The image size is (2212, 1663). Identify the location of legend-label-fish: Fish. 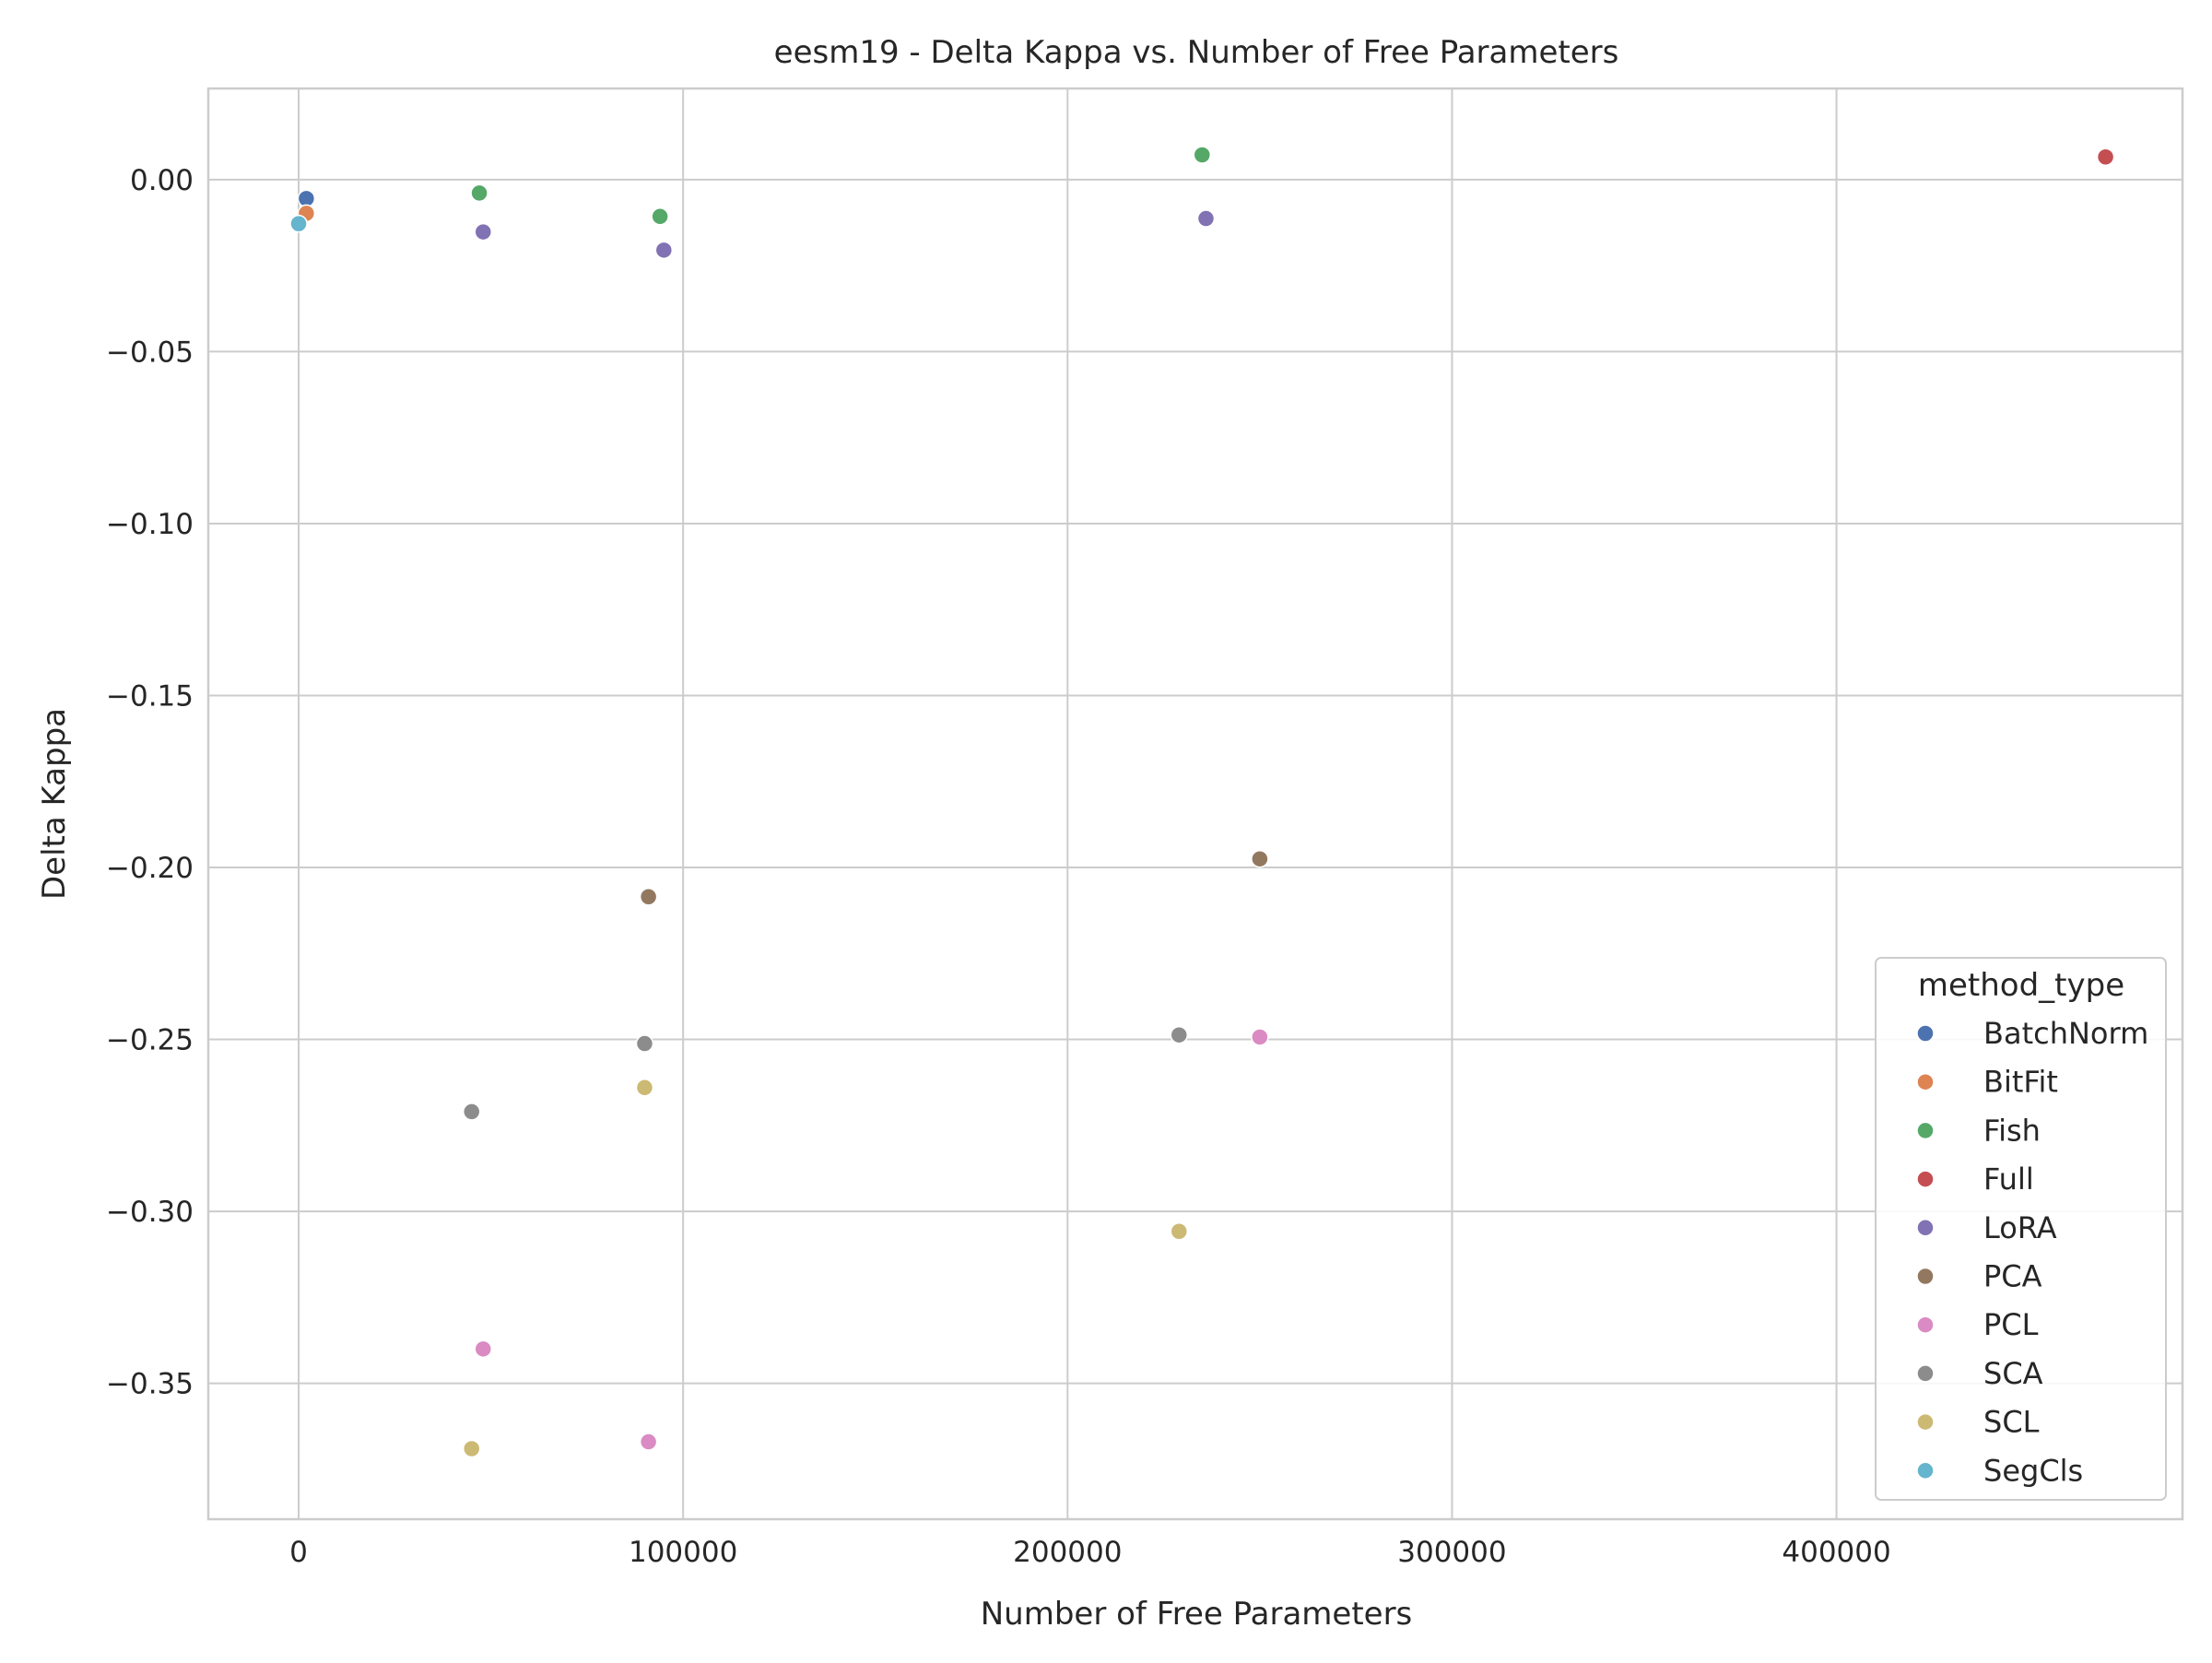
(2012, 1130).